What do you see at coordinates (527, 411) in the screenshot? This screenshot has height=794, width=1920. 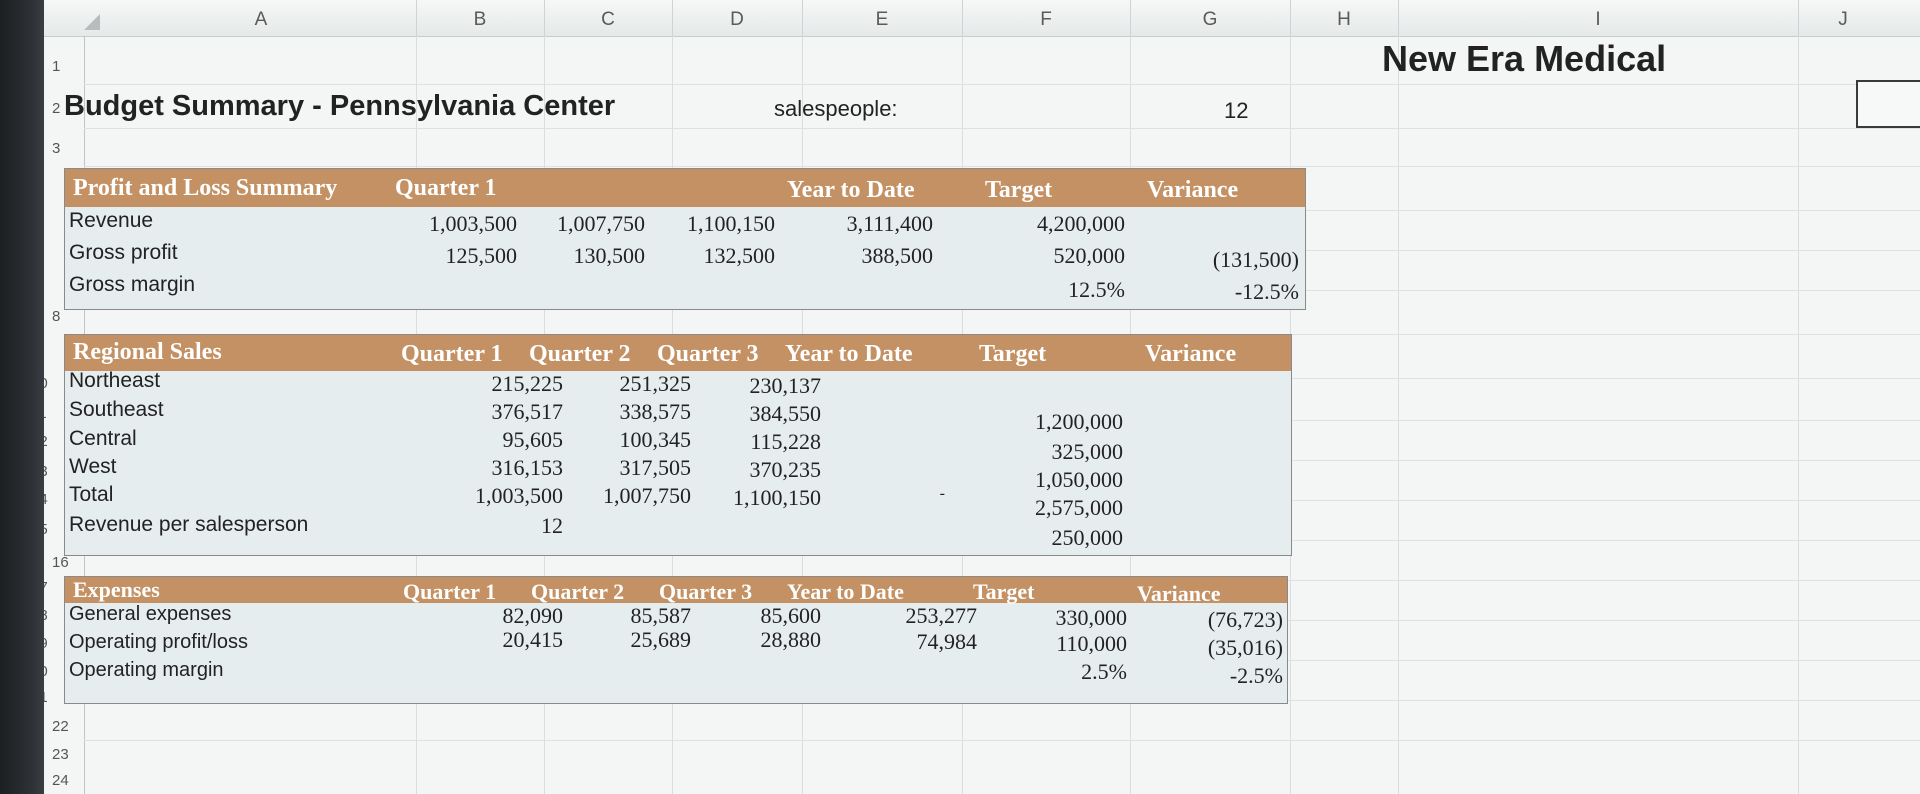 I see `cell-southeast-q1: 376,517` at bounding box center [527, 411].